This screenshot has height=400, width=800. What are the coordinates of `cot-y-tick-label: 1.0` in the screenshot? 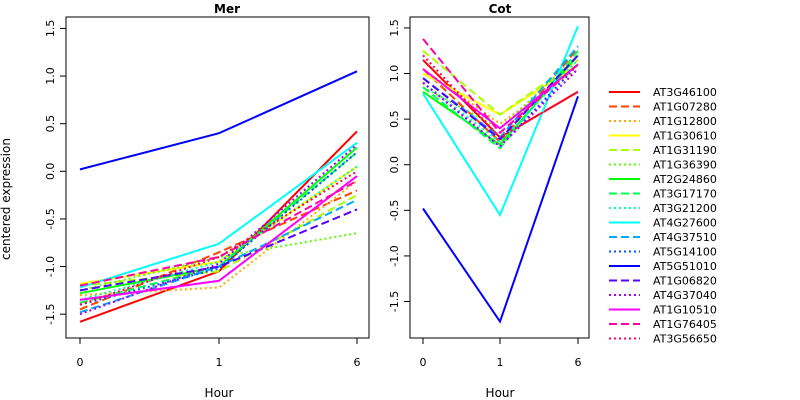 It's located at (394, 74).